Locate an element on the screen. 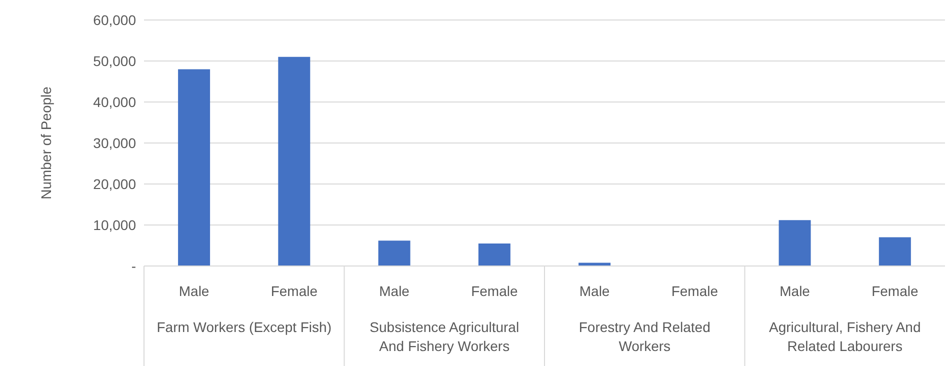  y-axis-title: Number of People is located at coordinates (46, 143).